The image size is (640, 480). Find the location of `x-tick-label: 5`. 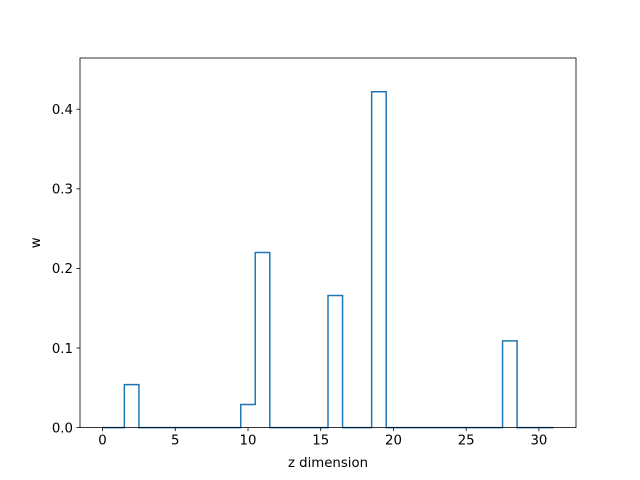

x-tick-label: 5 is located at coordinates (175, 441).